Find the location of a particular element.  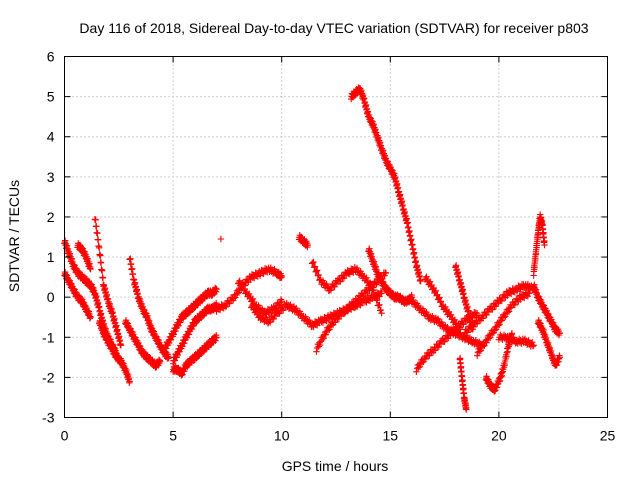

x-tick-label: 25 is located at coordinates (608, 436).